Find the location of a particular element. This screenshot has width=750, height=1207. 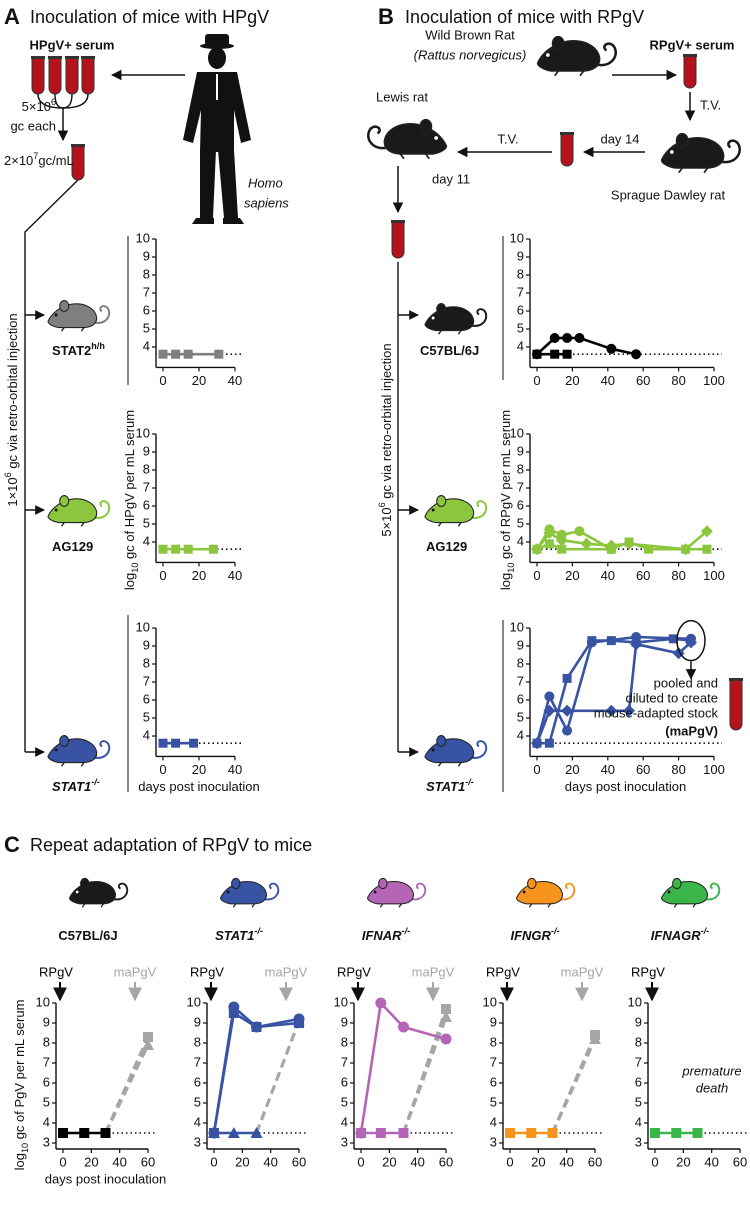

inoculum-label: maPgV is located at coordinates (433, 971).